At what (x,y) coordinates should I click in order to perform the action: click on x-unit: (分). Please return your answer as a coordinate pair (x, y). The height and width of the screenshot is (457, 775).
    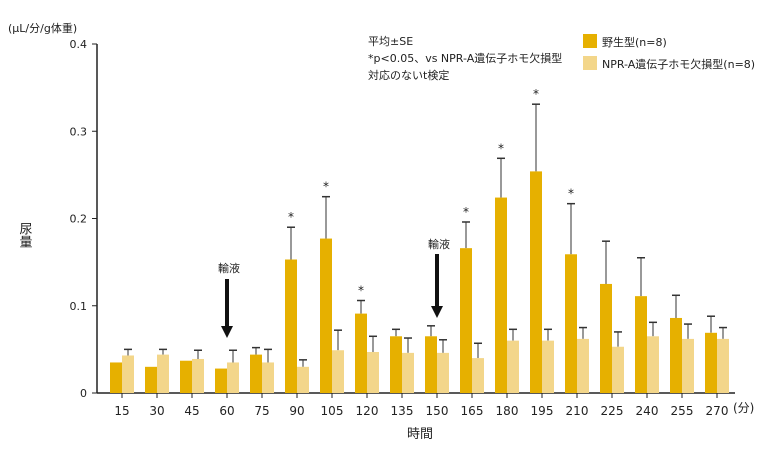
    Looking at the image, I should click on (743, 408).